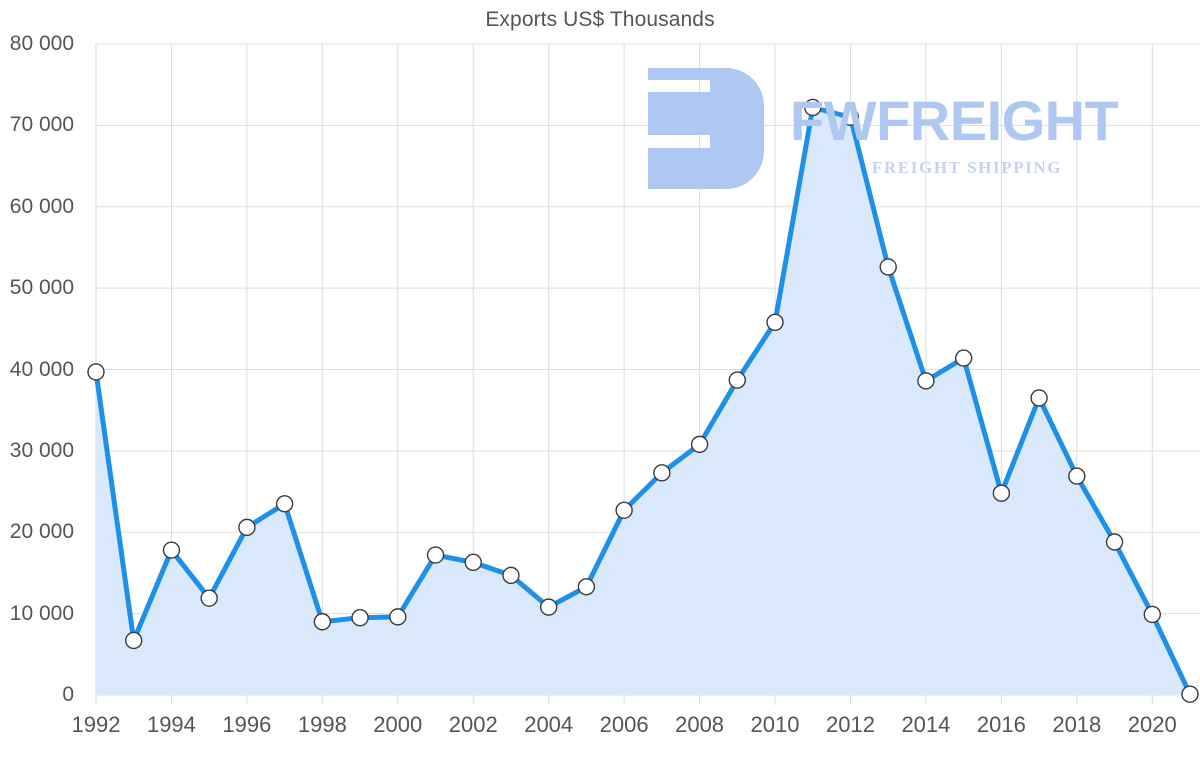  What do you see at coordinates (586, 587) in the screenshot?
I see `data-point-marker: 2005: 13300` at bounding box center [586, 587].